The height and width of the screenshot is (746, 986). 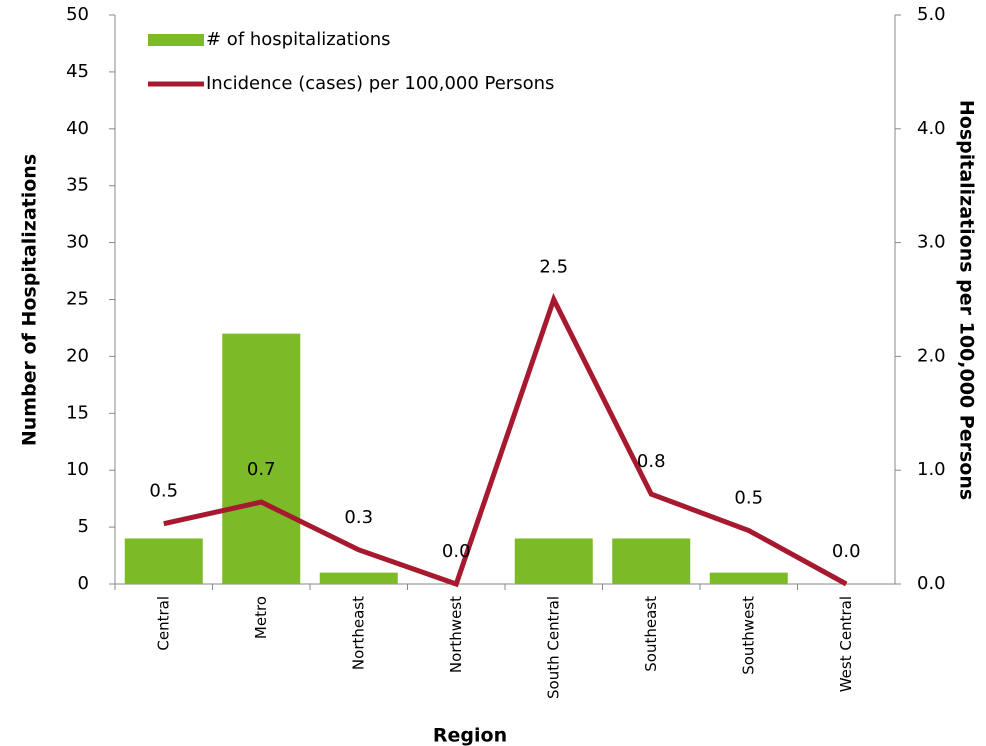 I want to click on data-label: 2.5, so click(x=553, y=267).